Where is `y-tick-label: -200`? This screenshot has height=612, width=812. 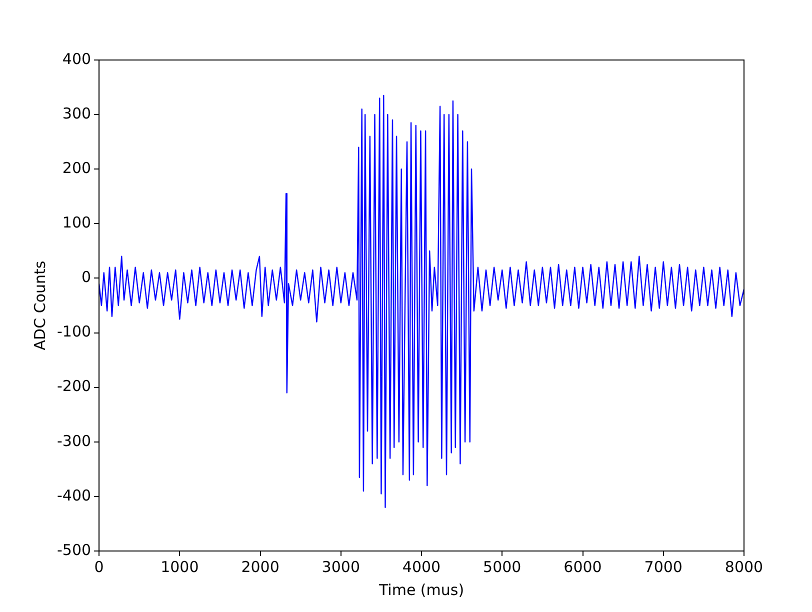
y-tick-label: -200 is located at coordinates (74, 386).